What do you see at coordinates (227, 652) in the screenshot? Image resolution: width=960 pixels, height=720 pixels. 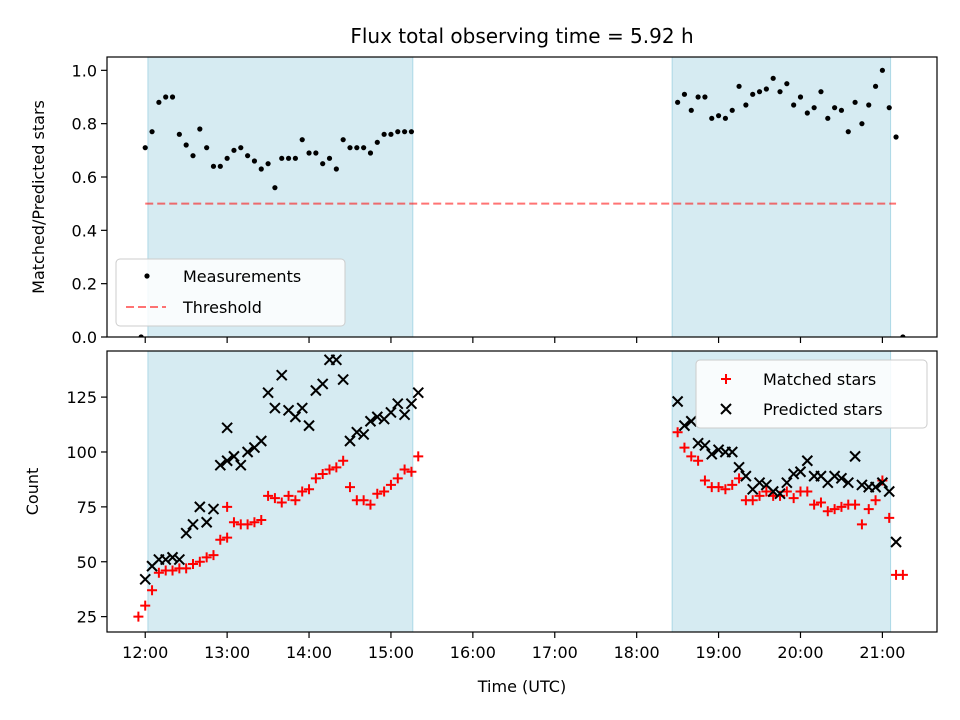 I see `x-tick-label: 13:00` at bounding box center [227, 652].